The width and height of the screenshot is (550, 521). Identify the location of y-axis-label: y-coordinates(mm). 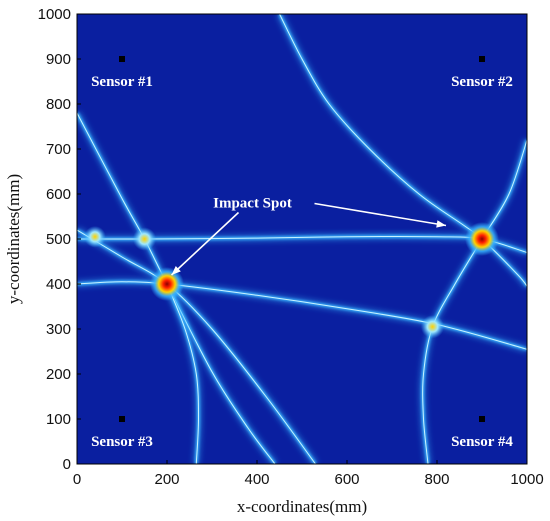
(13, 239).